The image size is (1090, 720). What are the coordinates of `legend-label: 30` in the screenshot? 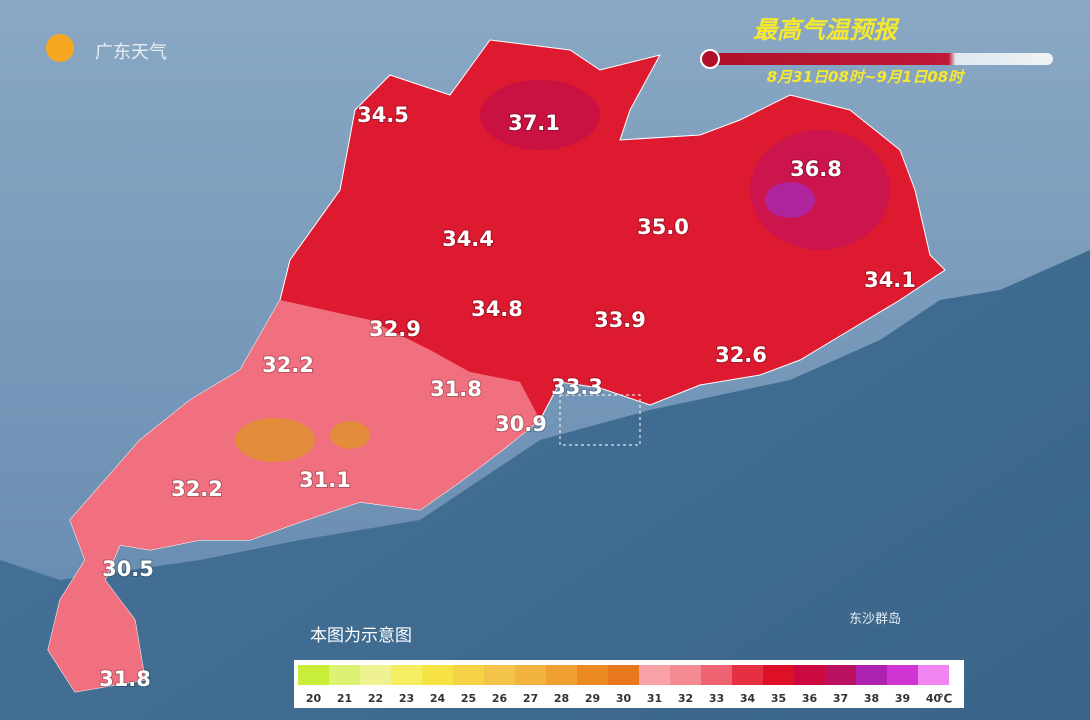 It's located at (624, 698).